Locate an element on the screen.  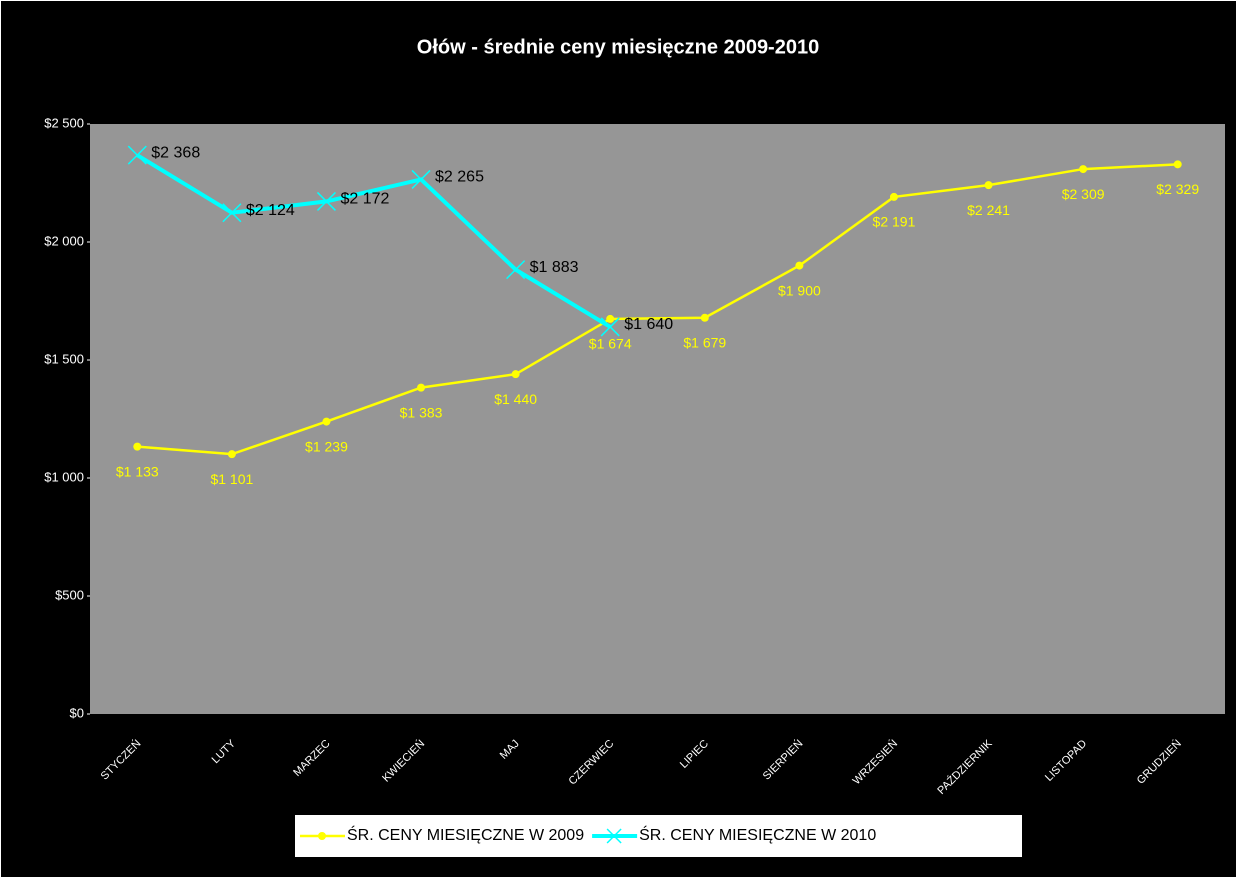
data-label: $2 172 is located at coordinates (364, 199).